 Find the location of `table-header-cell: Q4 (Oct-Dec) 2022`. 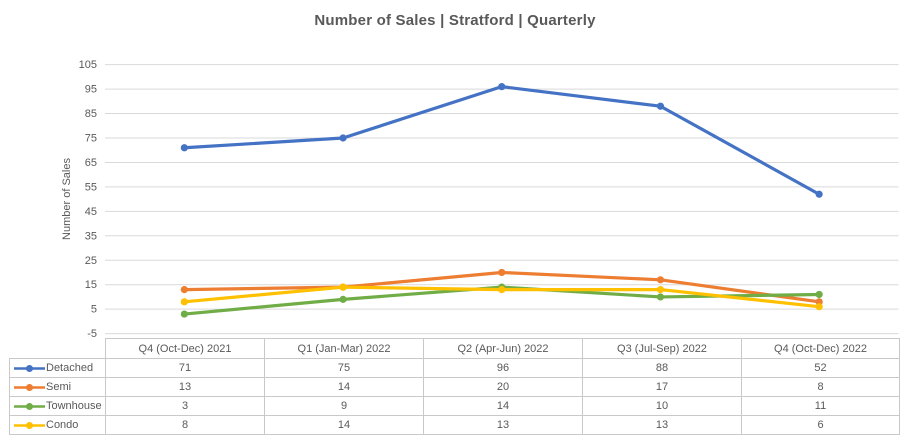

table-header-cell: Q4 (Oct-Dec) 2022 is located at coordinates (820, 348).